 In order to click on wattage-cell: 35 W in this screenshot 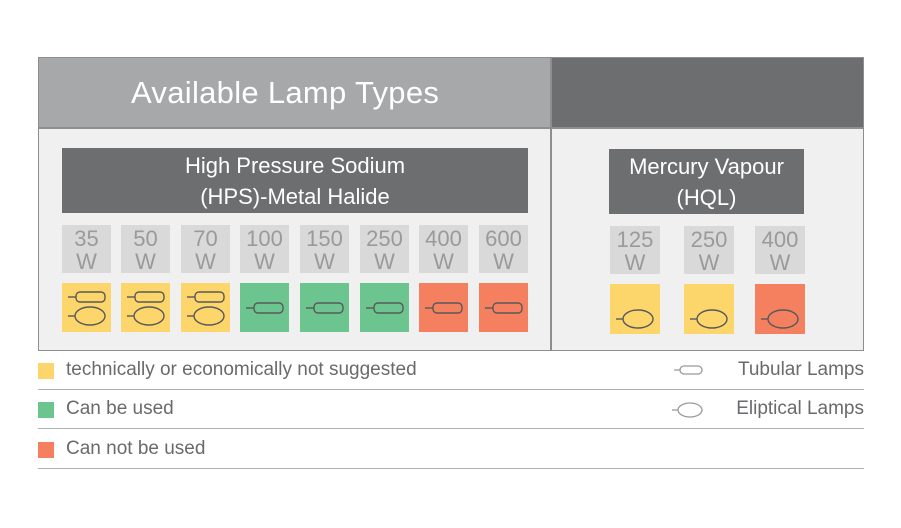, I will do `click(86, 249)`.